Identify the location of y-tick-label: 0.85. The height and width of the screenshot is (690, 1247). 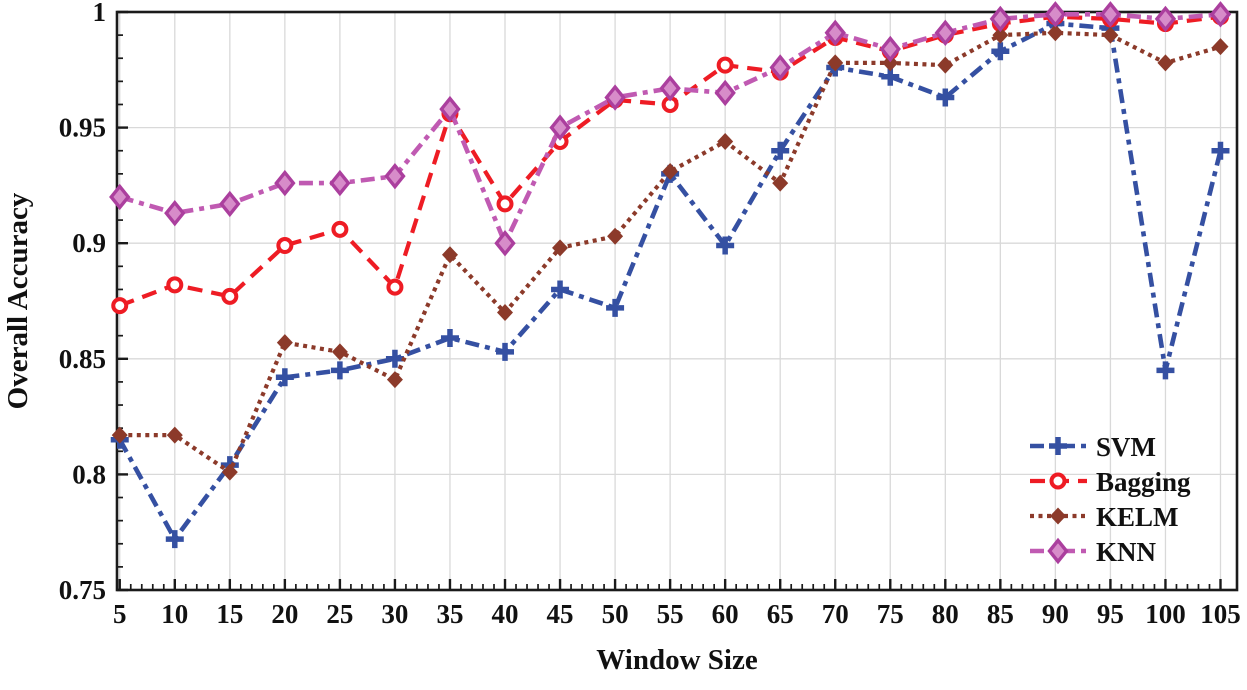
(82, 359).